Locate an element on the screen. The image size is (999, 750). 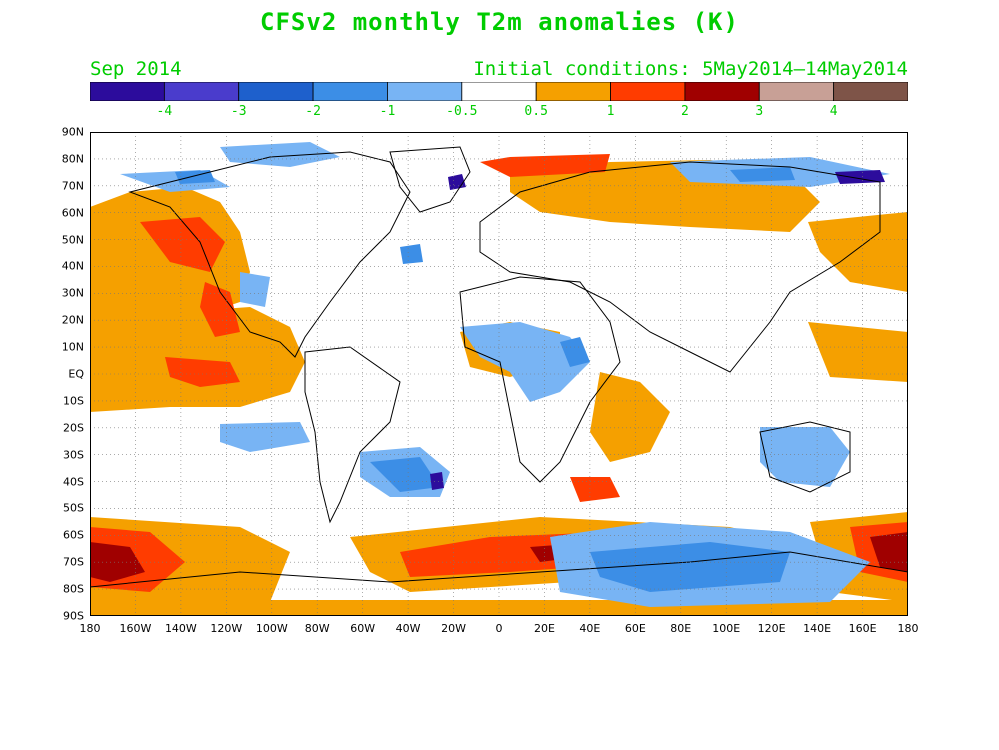
colorbar-tick-label: 2 is located at coordinates (684, 111).